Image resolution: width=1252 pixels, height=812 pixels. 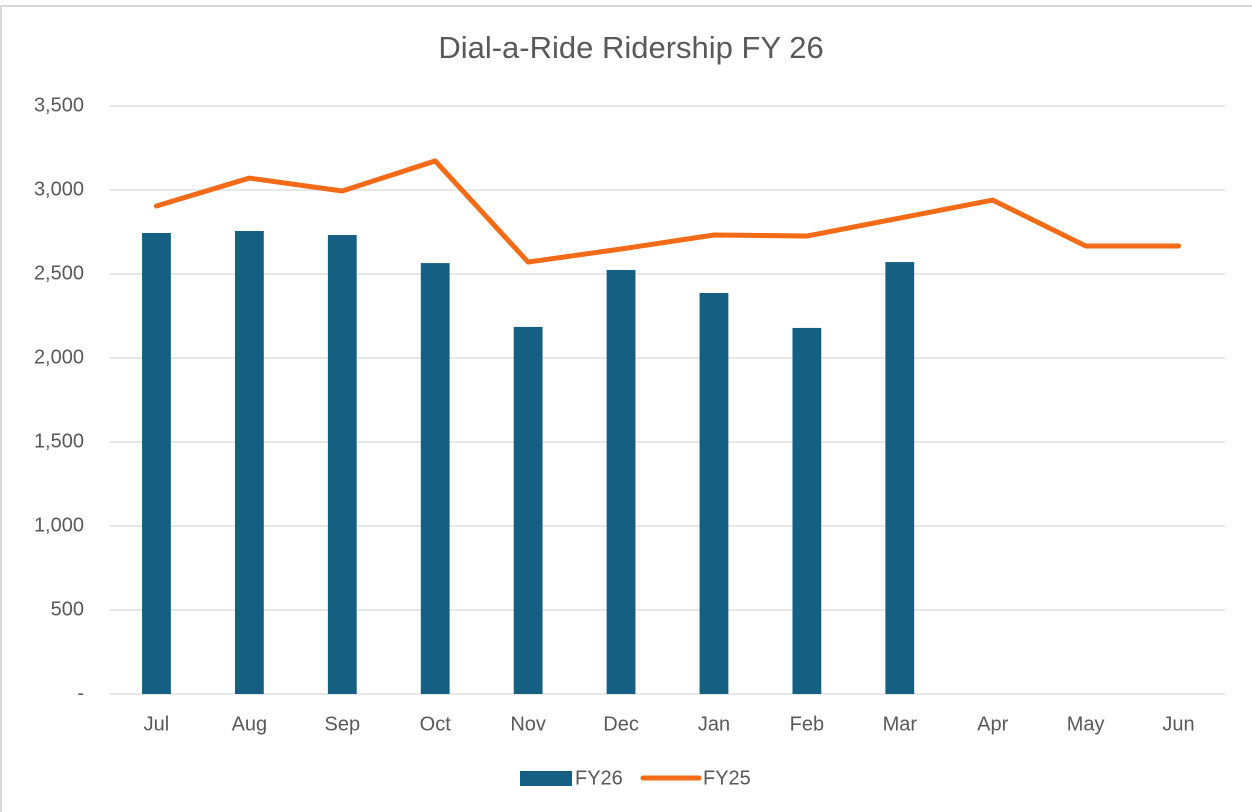 I want to click on y-tick-label: 3,500, so click(x=59, y=105).